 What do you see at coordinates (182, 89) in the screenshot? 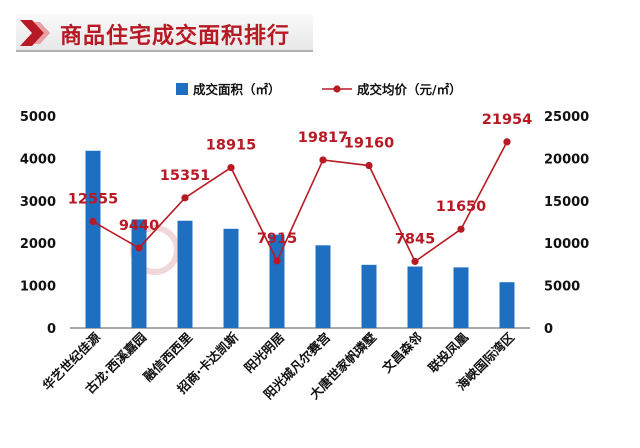
I see `legend-bar-swatch` at bounding box center [182, 89].